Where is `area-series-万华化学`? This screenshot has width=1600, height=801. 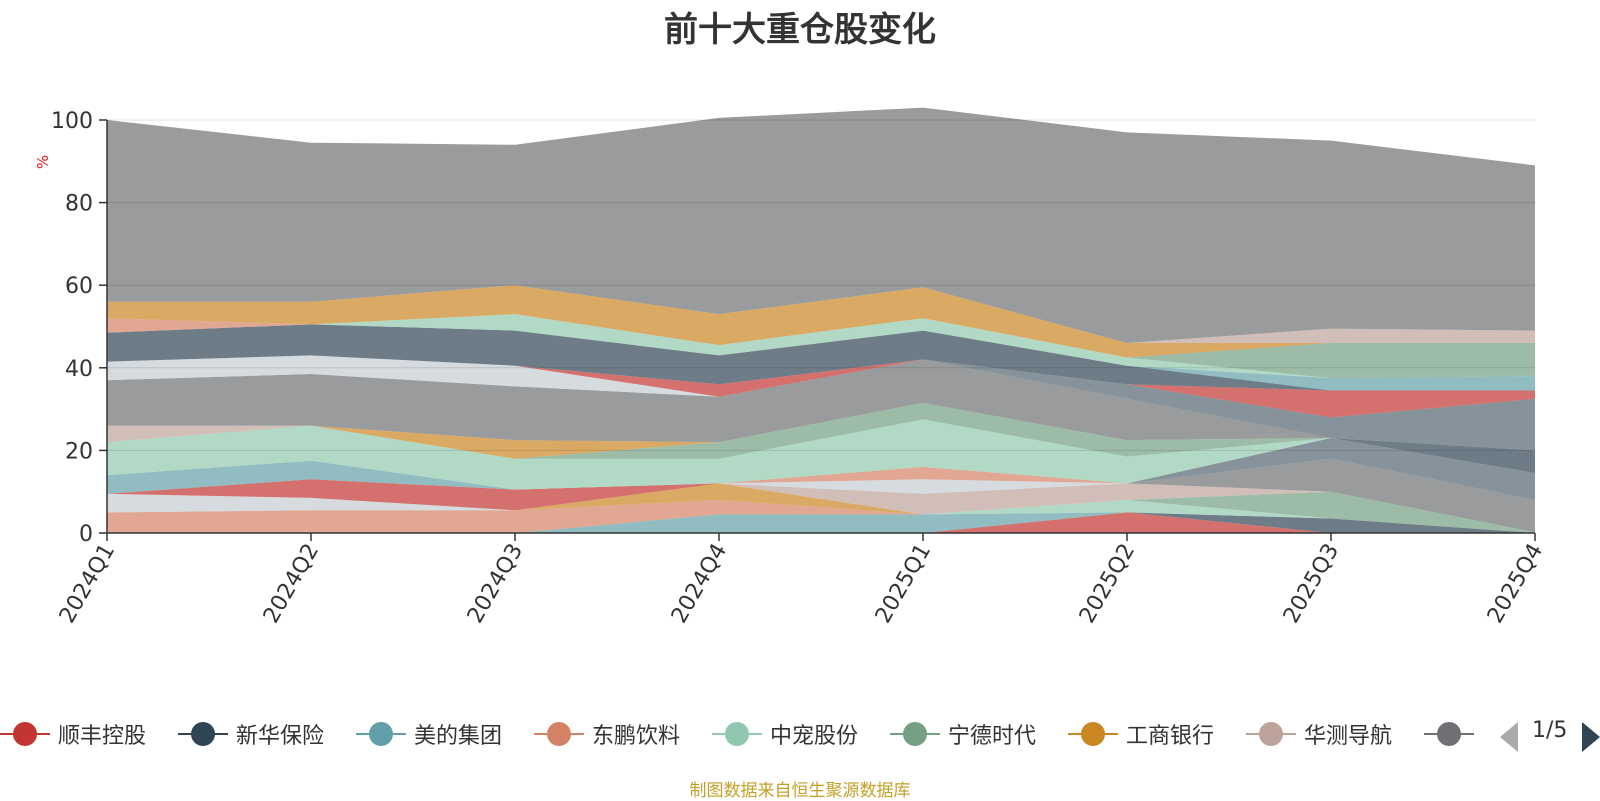
area-series-万华化学 is located at coordinates (821, 357).